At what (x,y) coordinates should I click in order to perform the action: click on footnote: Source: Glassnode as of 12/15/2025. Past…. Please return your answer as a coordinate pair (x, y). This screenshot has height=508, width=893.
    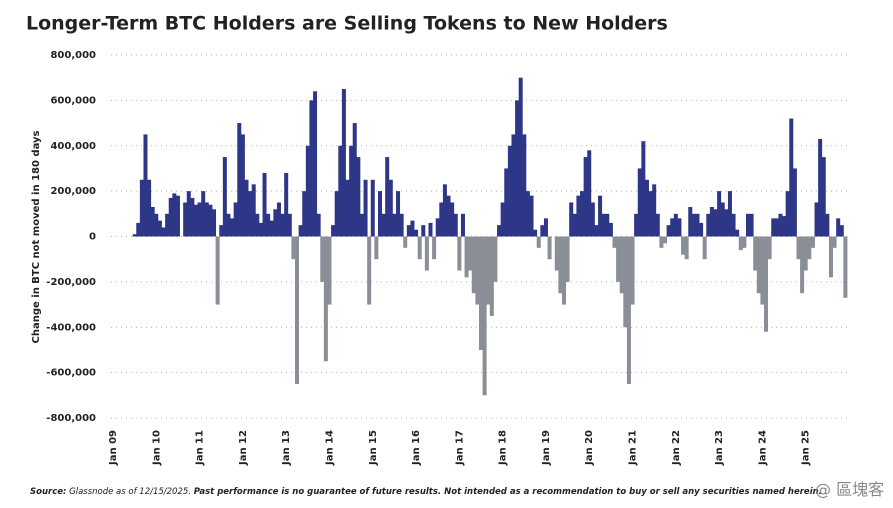
    Looking at the image, I should click on (426, 492).